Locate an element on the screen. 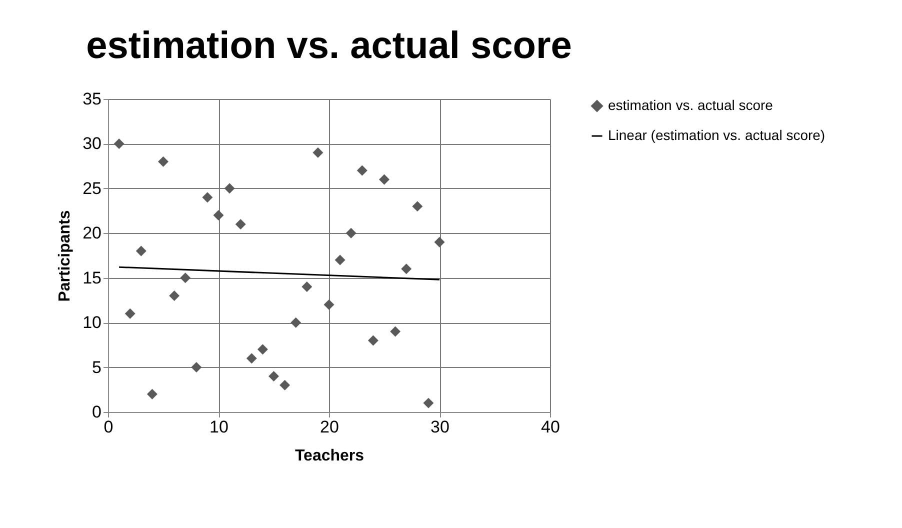 The width and height of the screenshot is (902, 528). x-axis-title: Teachers is located at coordinates (329, 456).